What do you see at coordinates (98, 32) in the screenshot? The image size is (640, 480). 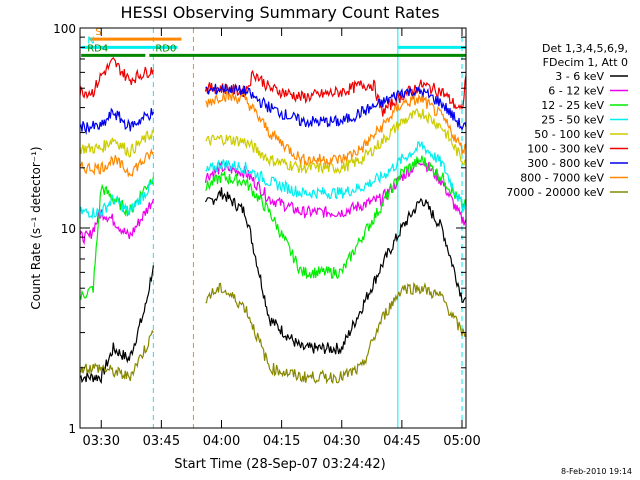 I see `annotation-label-1: S` at bounding box center [98, 32].